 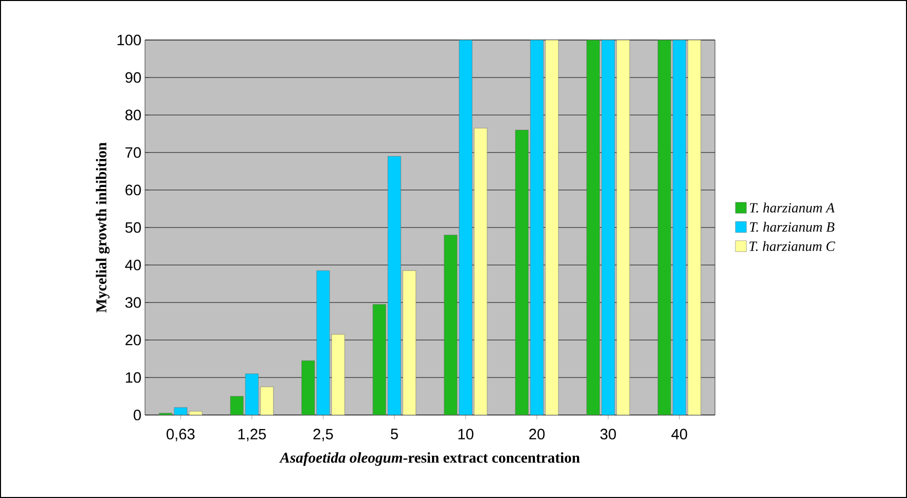 What do you see at coordinates (537, 434) in the screenshot?
I see `x-tick-label: 20` at bounding box center [537, 434].